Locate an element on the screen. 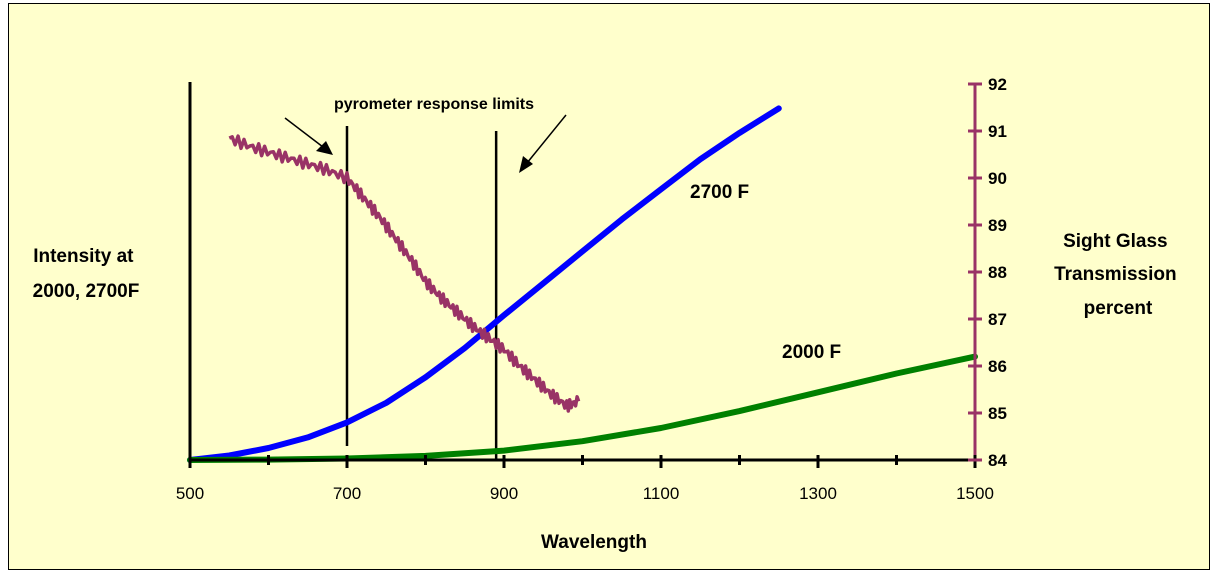 The height and width of the screenshot is (573, 1216). x-tick-label: 1100 is located at coordinates (661, 493).